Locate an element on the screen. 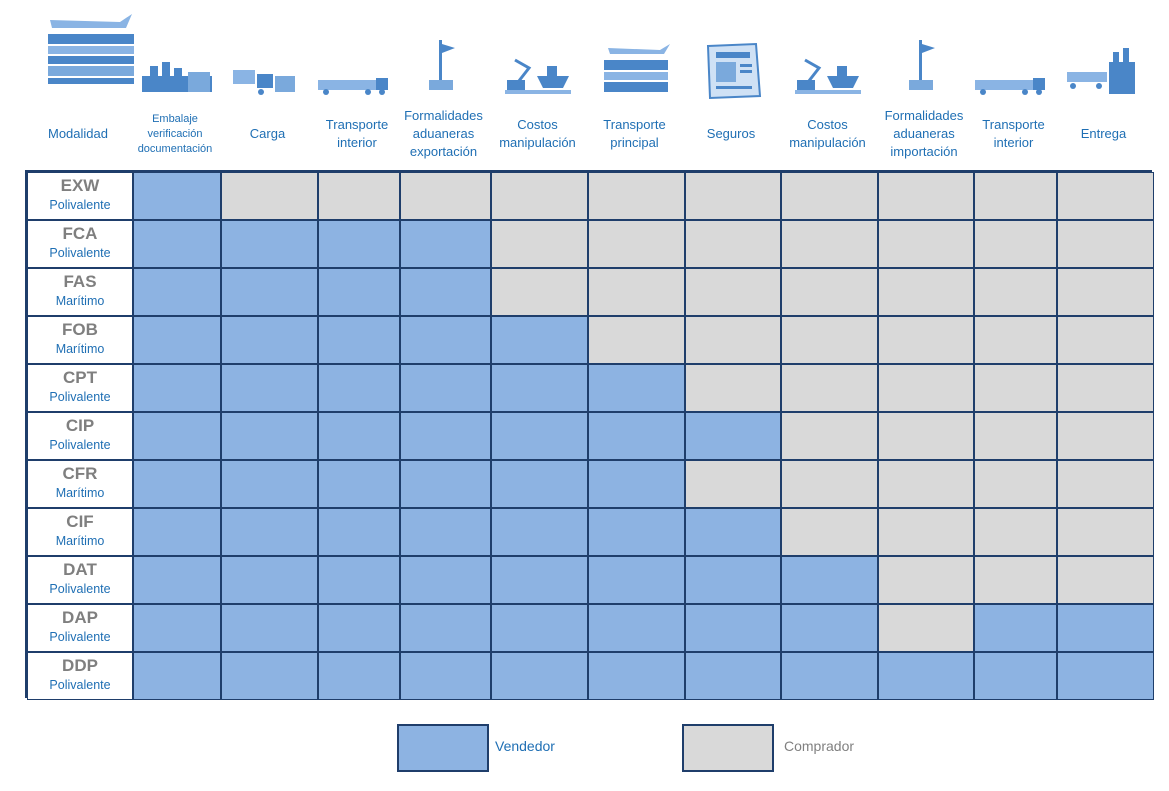 This screenshot has height=791, width=1169. row-label-fob: FOB Marítimo is located at coordinates (80, 340).